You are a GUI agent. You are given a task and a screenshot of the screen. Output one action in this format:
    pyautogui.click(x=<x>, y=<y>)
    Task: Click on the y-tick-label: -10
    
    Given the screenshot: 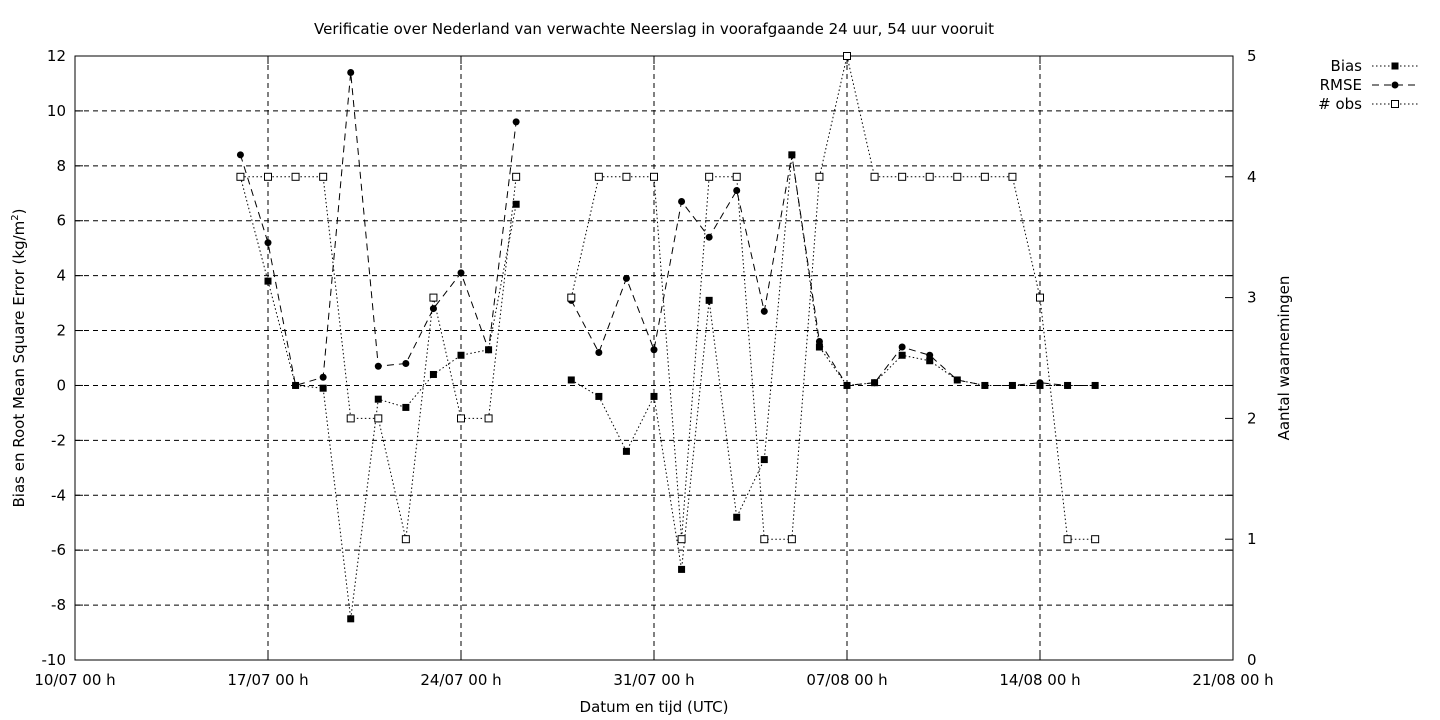 What is the action you would take?
    pyautogui.click(x=54, y=660)
    